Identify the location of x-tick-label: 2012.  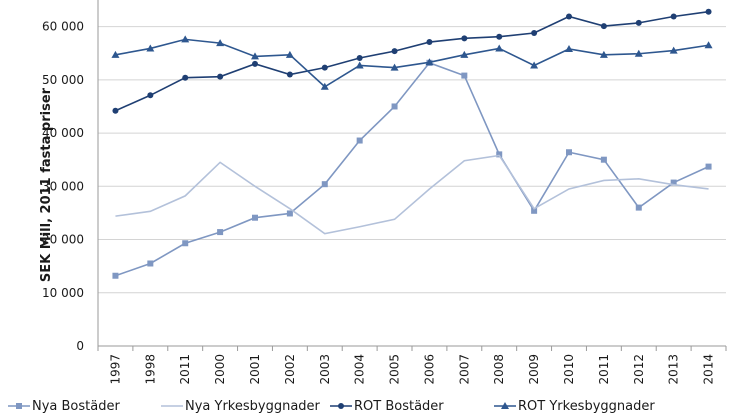
(639, 369).